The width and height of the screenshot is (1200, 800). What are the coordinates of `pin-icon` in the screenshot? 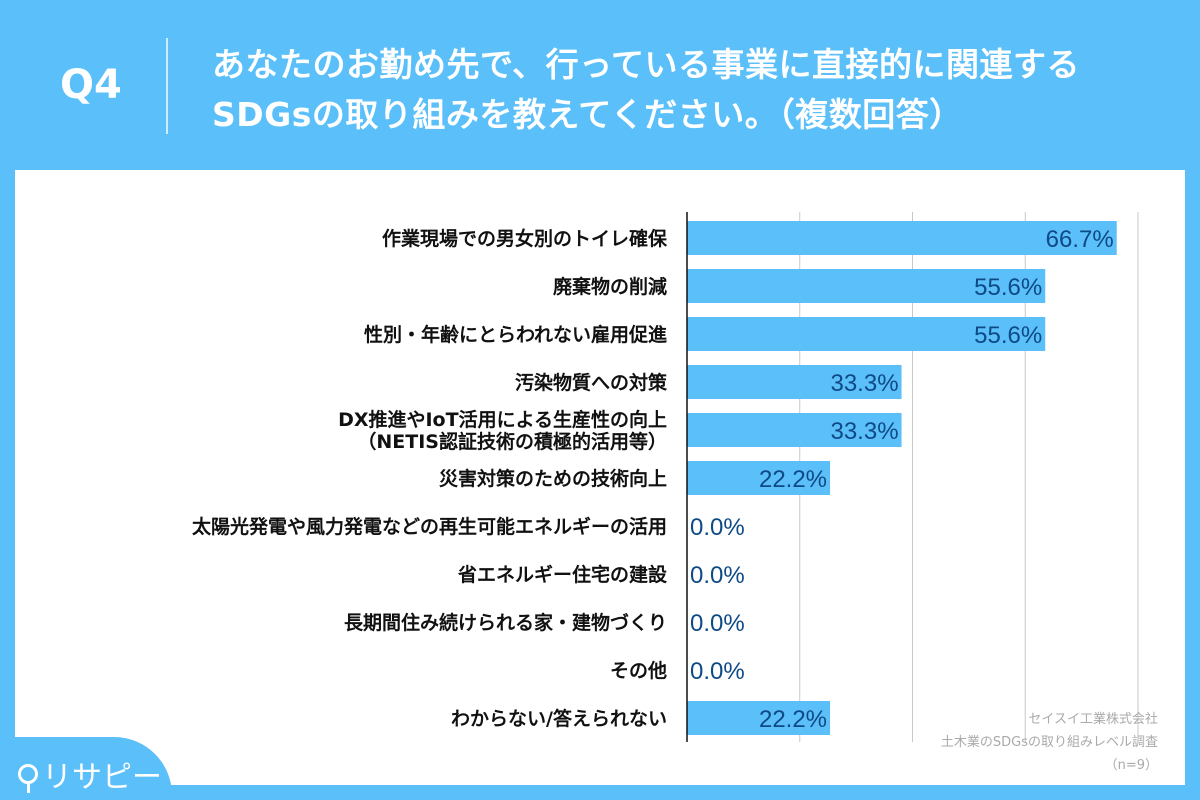 It's located at (28, 778).